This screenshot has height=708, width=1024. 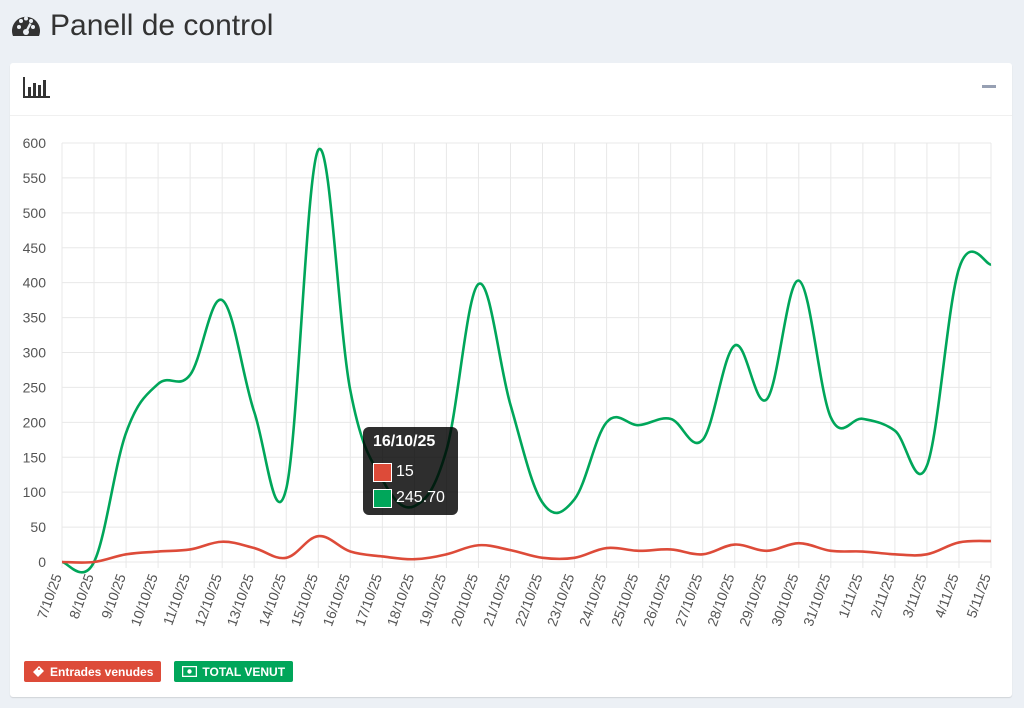 What do you see at coordinates (208, 599) in the screenshot?
I see `x-tick-label: 12/10/25` at bounding box center [208, 599].